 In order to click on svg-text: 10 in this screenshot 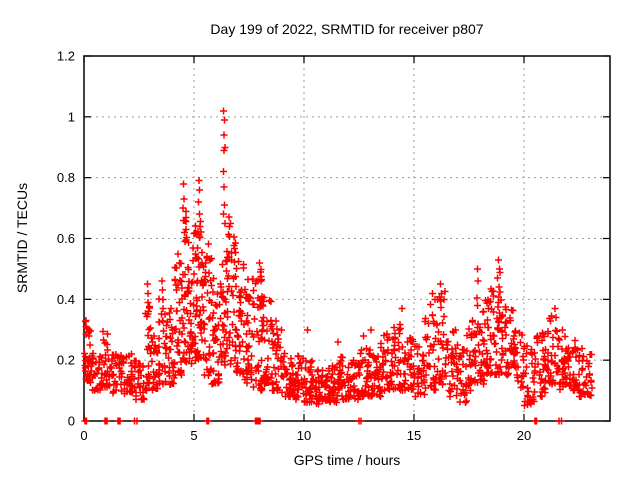, I will do `click(304, 435)`.